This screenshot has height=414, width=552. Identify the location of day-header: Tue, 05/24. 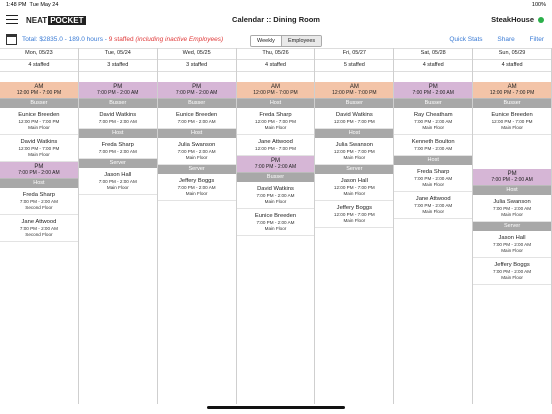
(117, 54).